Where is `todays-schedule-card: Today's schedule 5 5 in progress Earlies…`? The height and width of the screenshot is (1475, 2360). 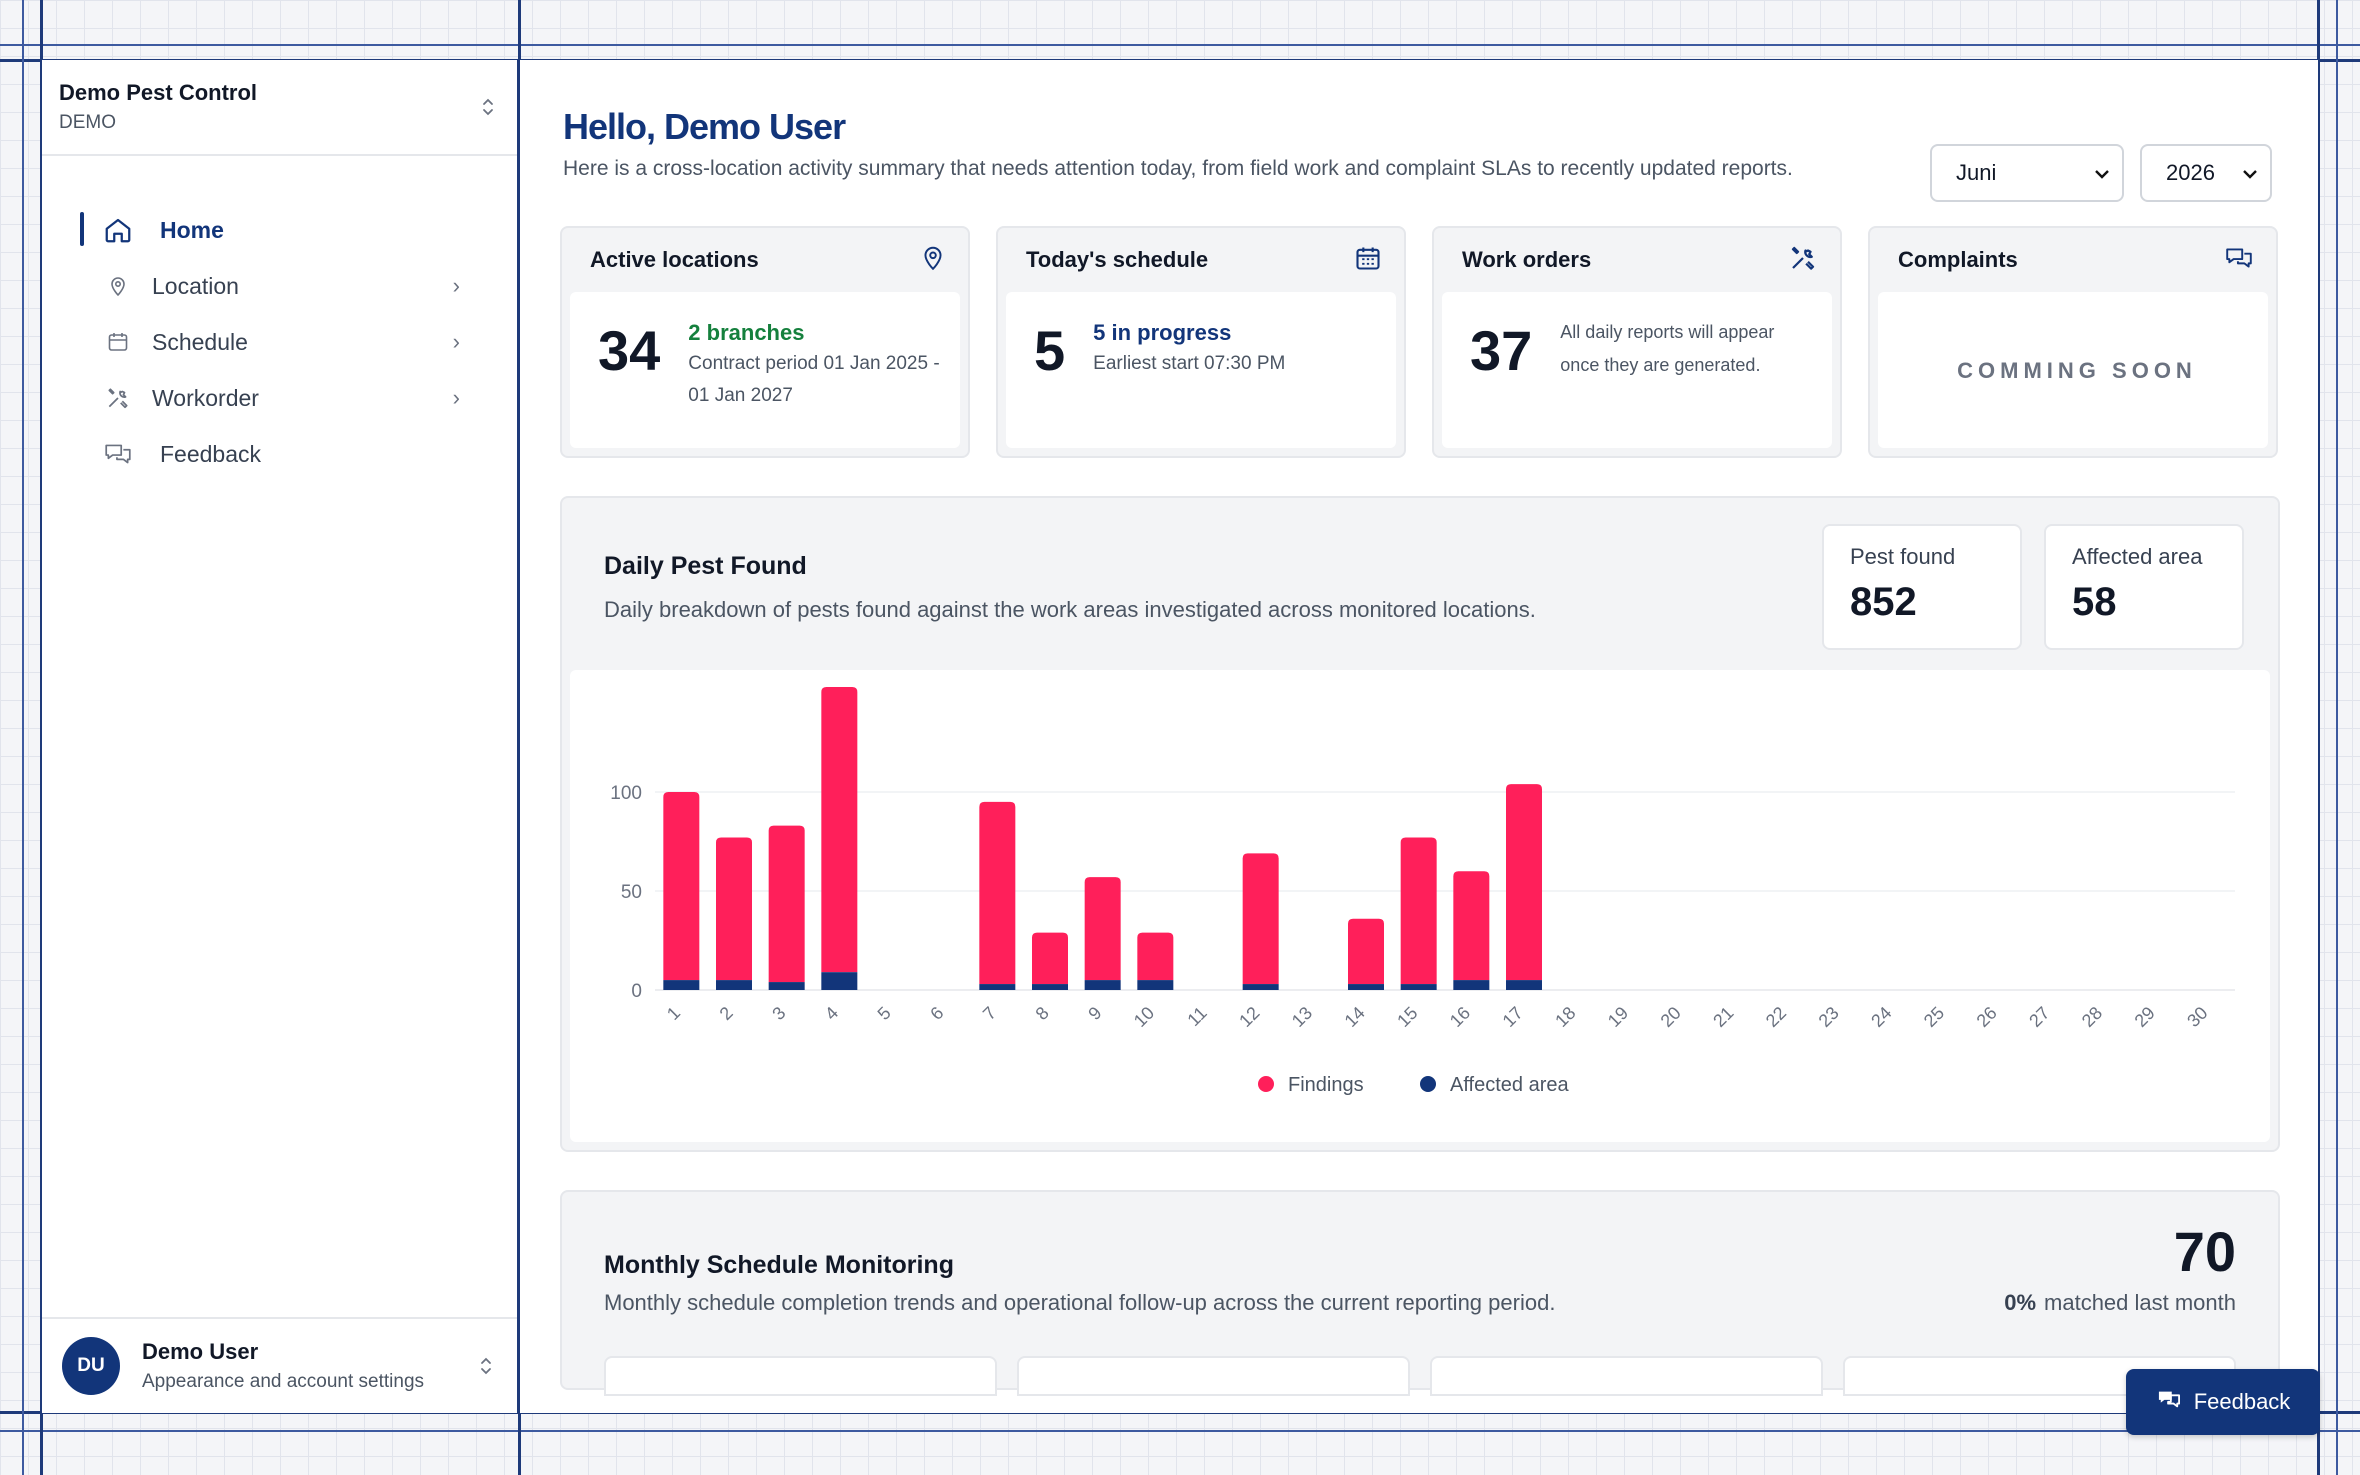 todays-schedule-card: Today's schedule 5 5 in progress Earlies… is located at coordinates (1201, 342).